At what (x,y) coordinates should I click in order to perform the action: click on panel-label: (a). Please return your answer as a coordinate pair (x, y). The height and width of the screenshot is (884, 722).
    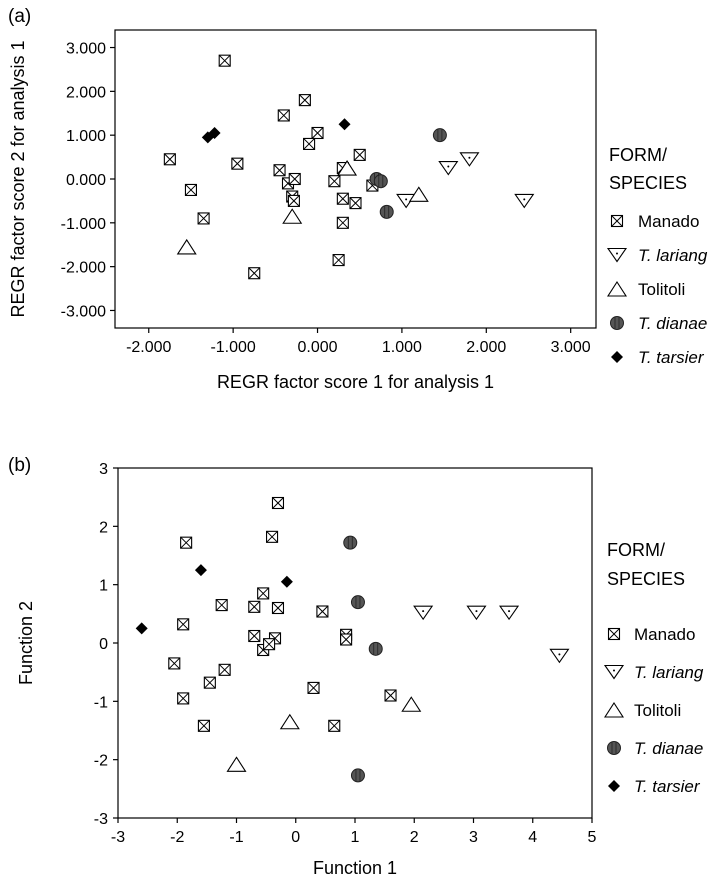
    Looking at the image, I should click on (19, 16).